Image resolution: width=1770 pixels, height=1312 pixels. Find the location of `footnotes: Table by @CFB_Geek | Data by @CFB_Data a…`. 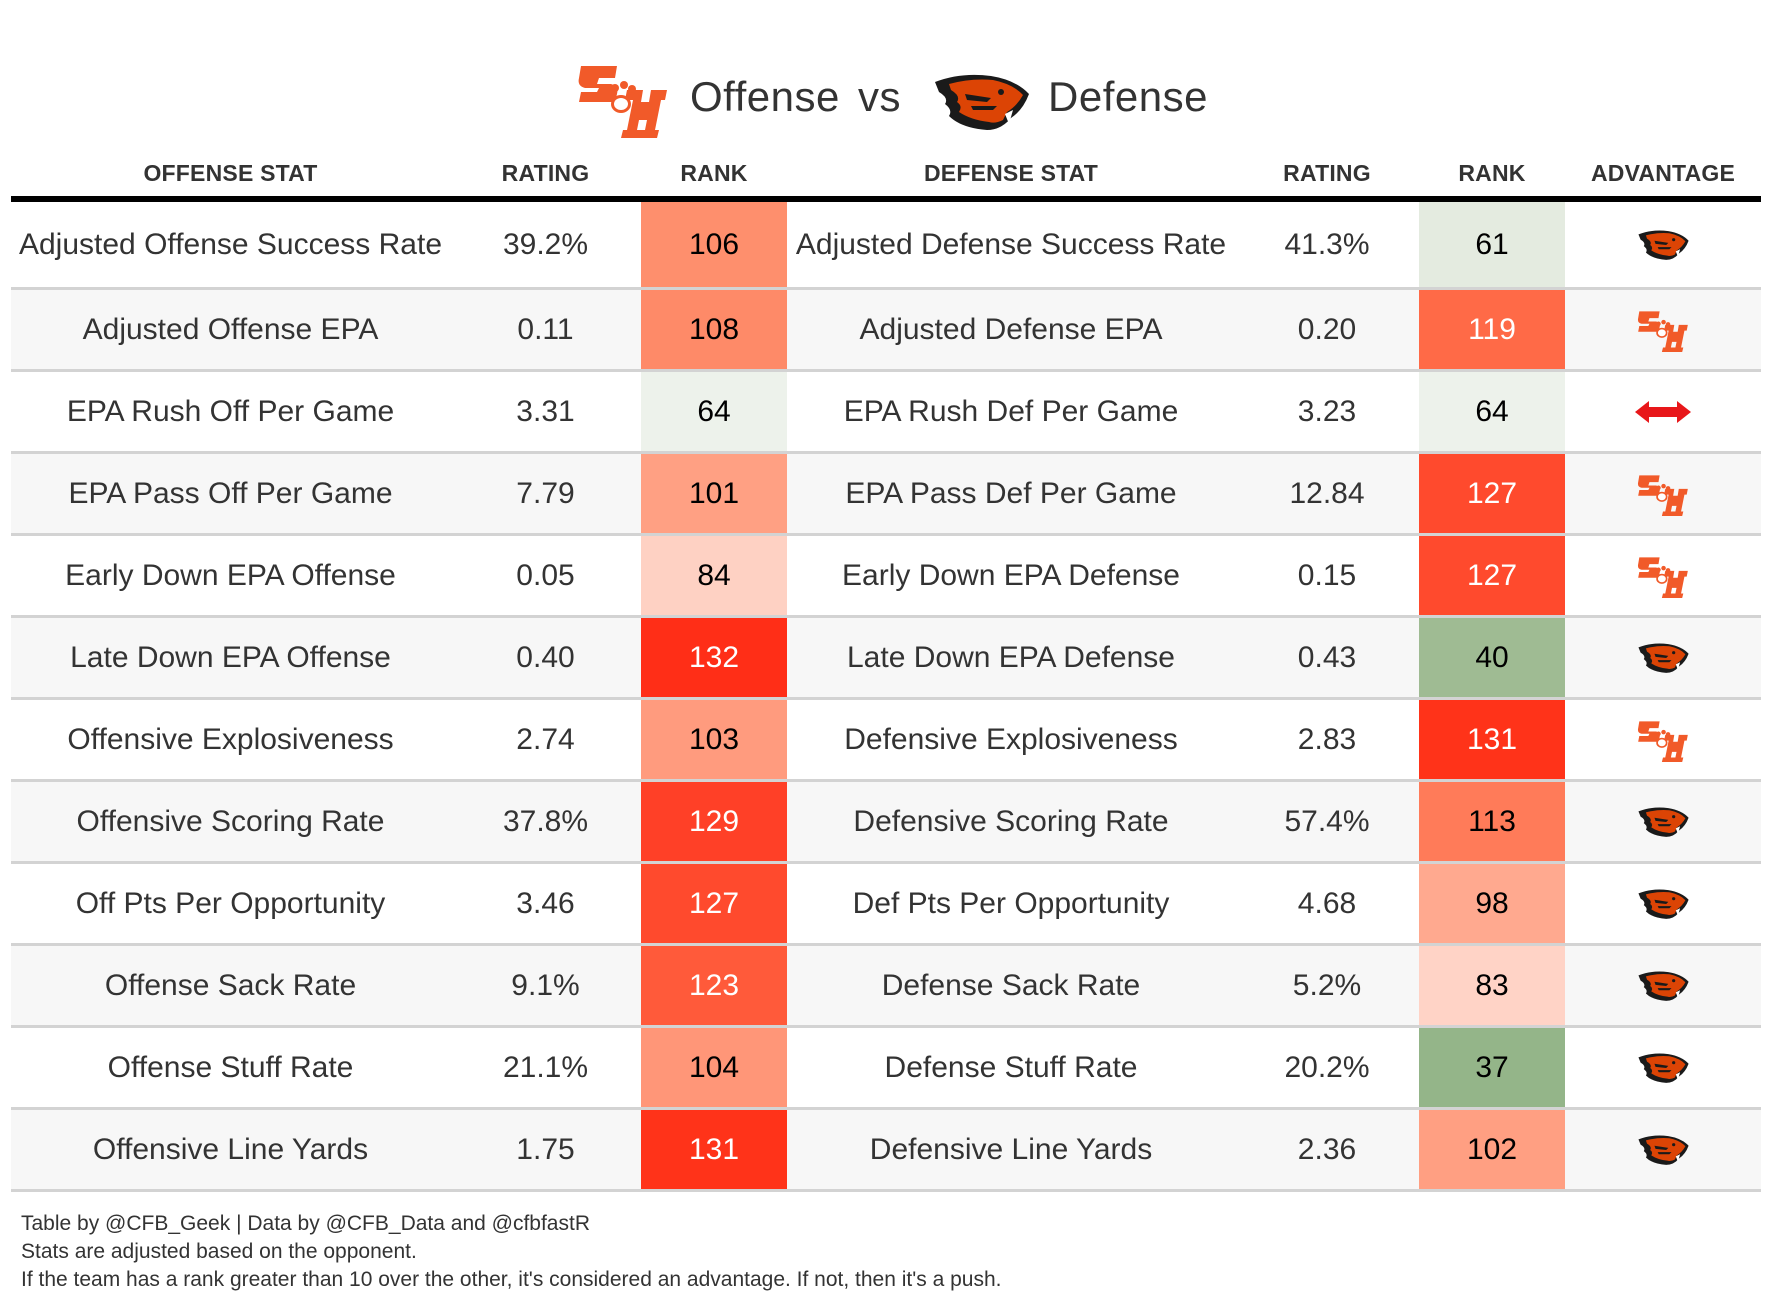

footnotes: Table by @CFB_Geek | Data by @CFB_Data a… is located at coordinates (511, 1252).